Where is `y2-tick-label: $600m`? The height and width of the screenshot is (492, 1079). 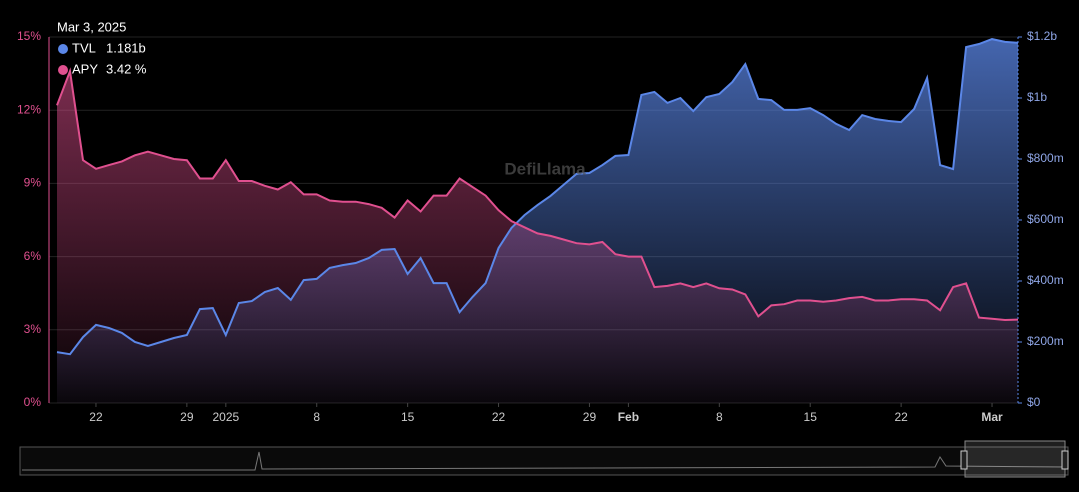
y2-tick-label: $600m is located at coordinates (1045, 219).